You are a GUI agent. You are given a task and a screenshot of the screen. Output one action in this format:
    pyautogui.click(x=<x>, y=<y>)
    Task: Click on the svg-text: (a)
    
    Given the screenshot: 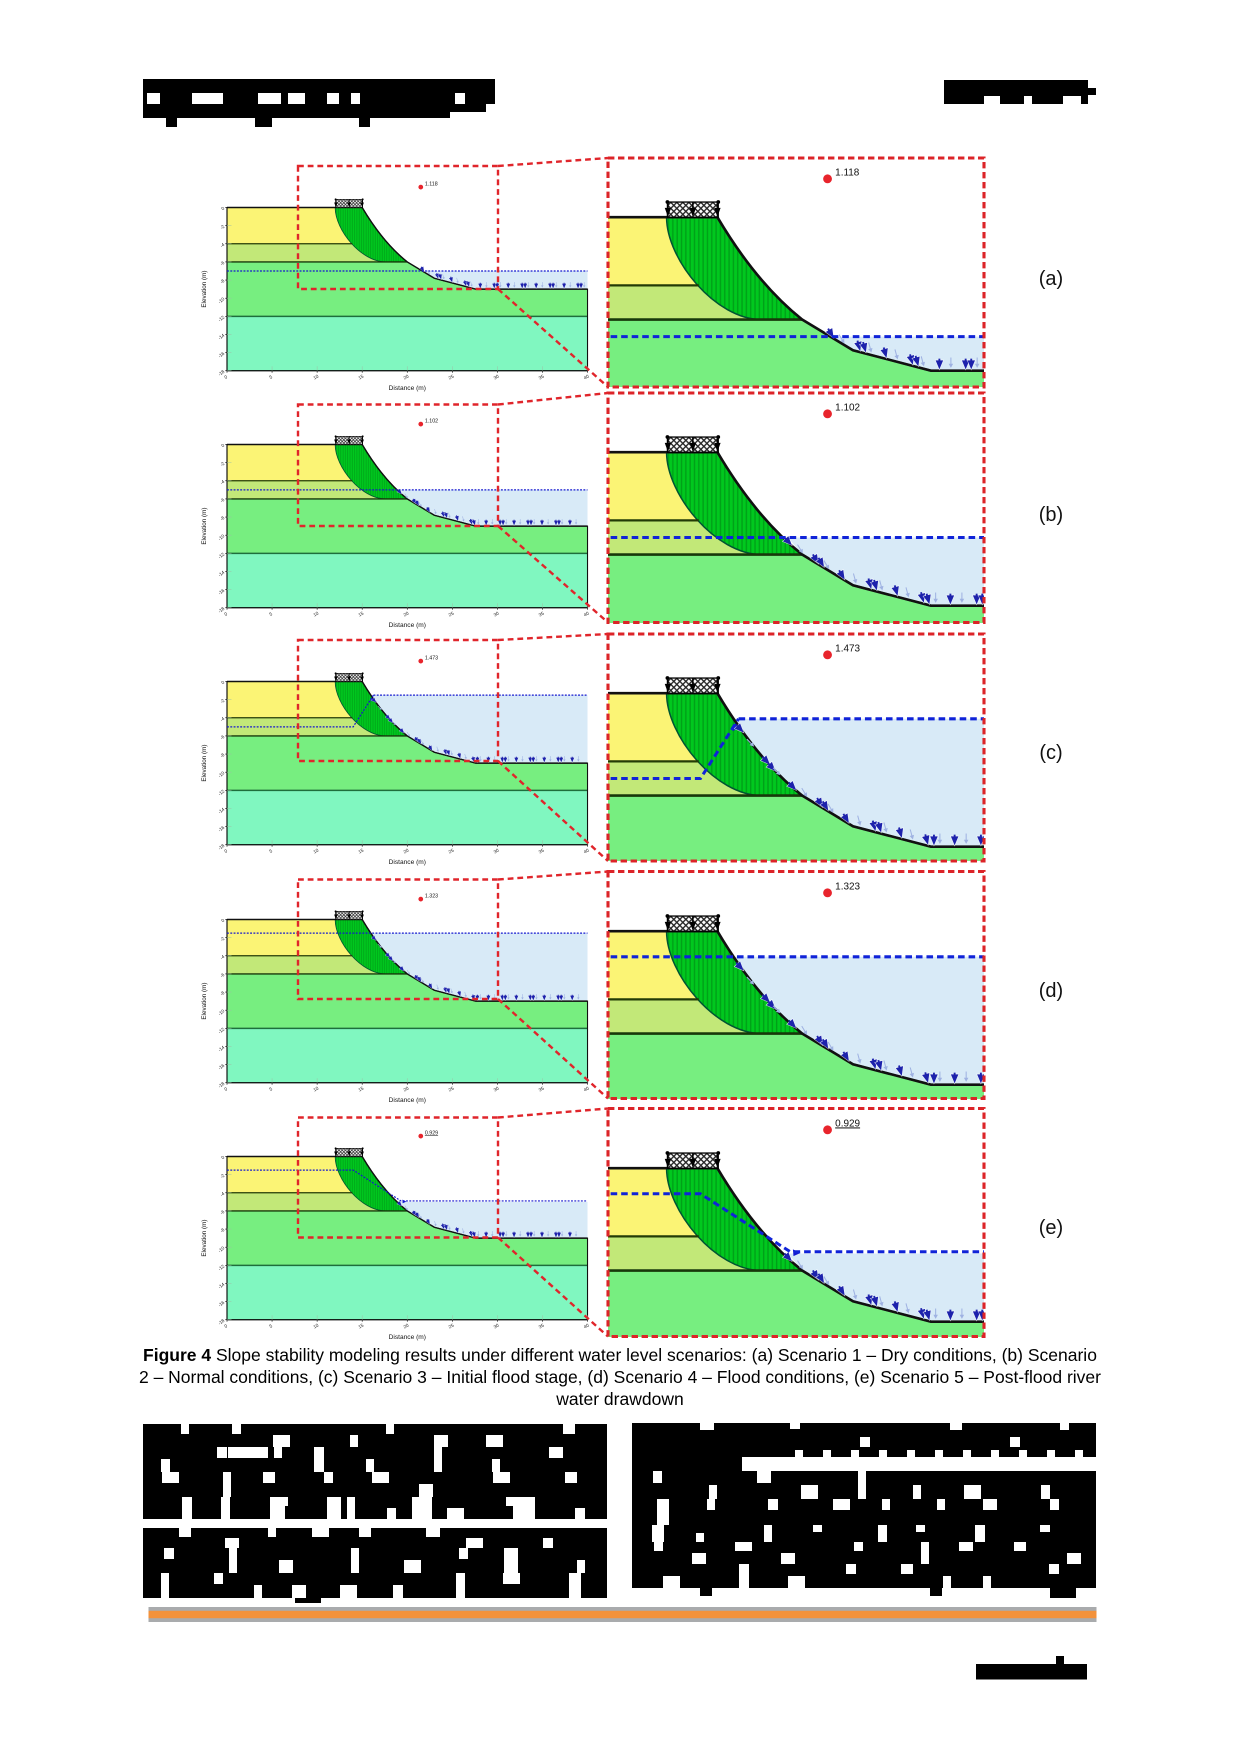 What is the action you would take?
    pyautogui.click(x=1051, y=279)
    